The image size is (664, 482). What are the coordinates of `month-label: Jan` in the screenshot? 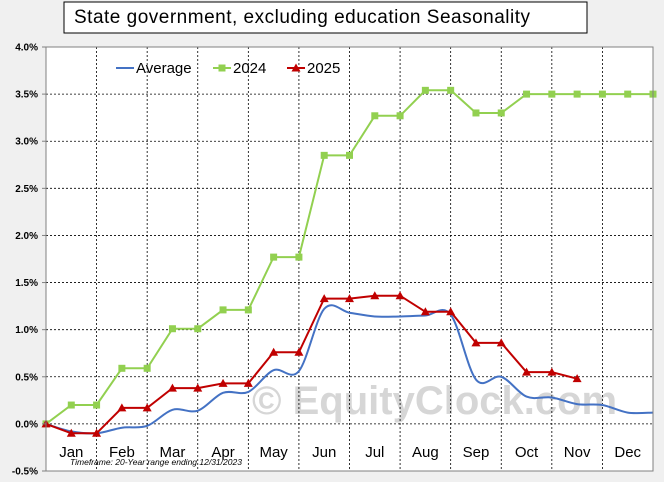 It's located at (71, 452).